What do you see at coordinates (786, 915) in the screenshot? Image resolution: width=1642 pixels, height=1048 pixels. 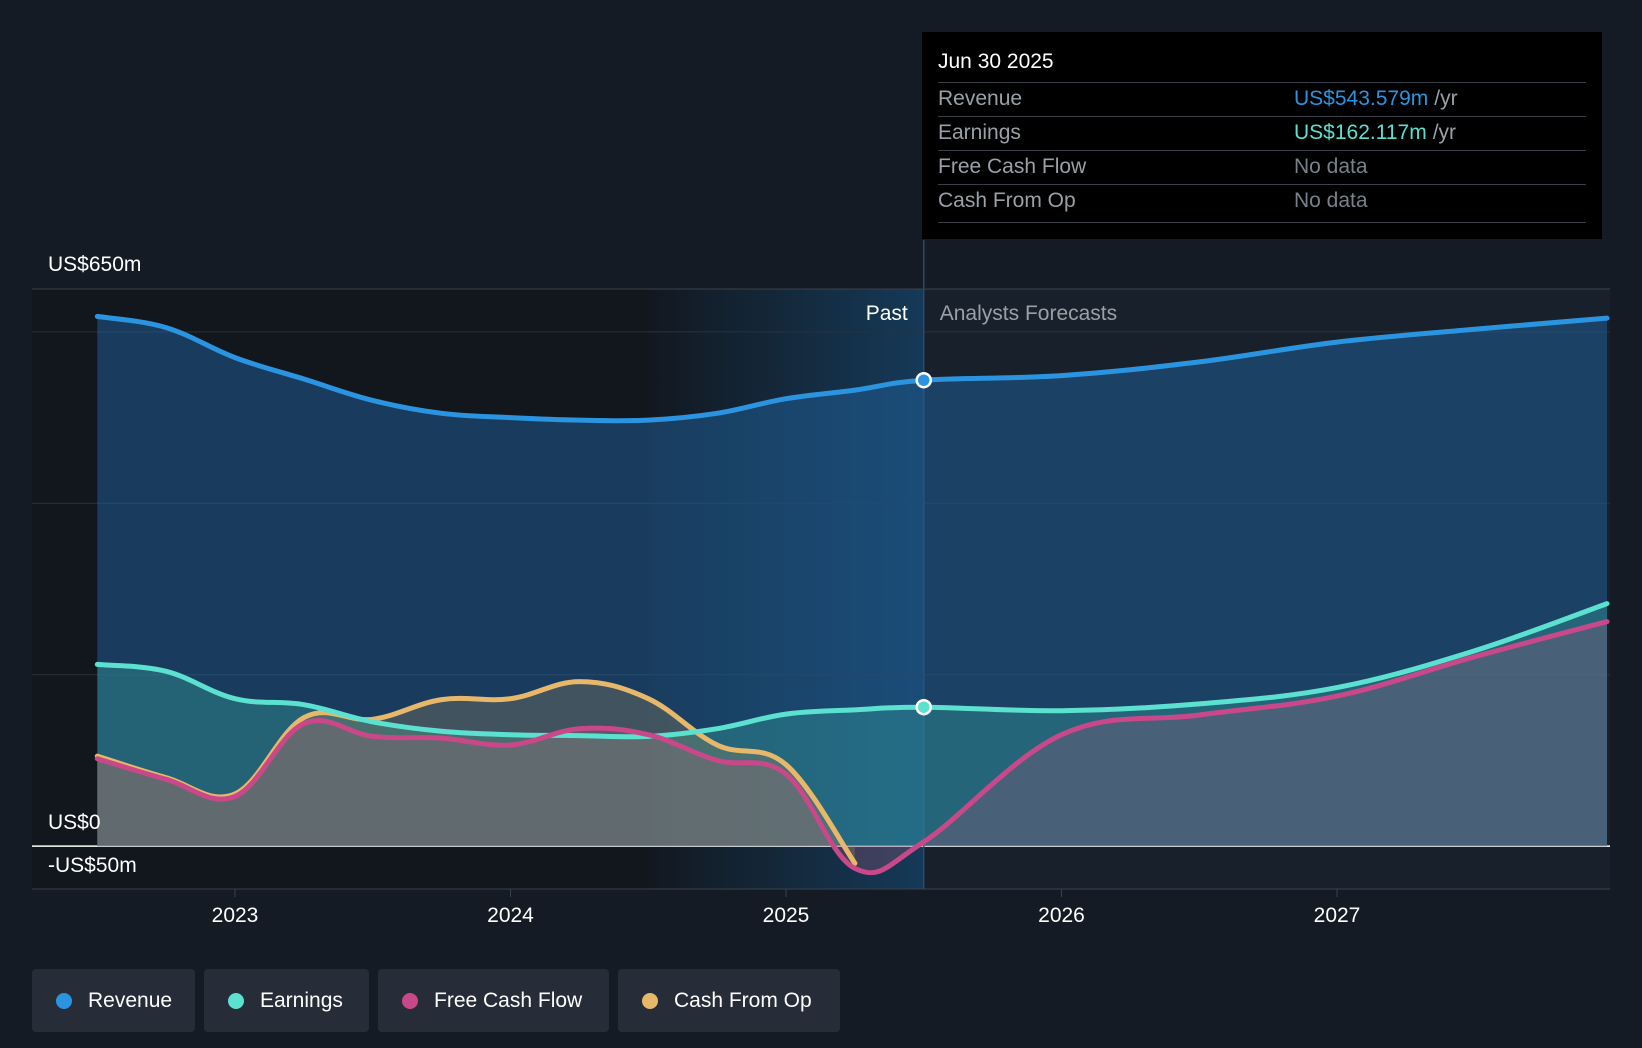 I see `x-tick-label: 2025` at bounding box center [786, 915].